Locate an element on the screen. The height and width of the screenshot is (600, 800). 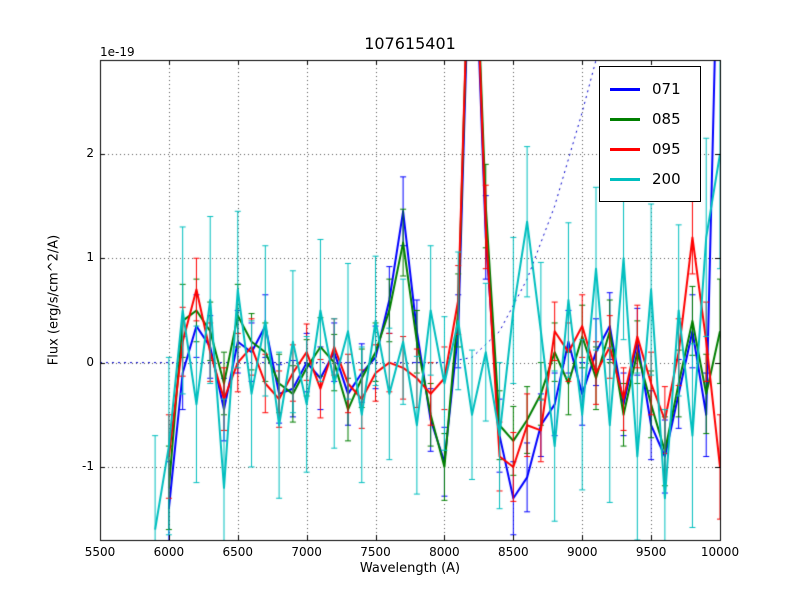
chart-title: 107615401 is located at coordinates (410, 43).